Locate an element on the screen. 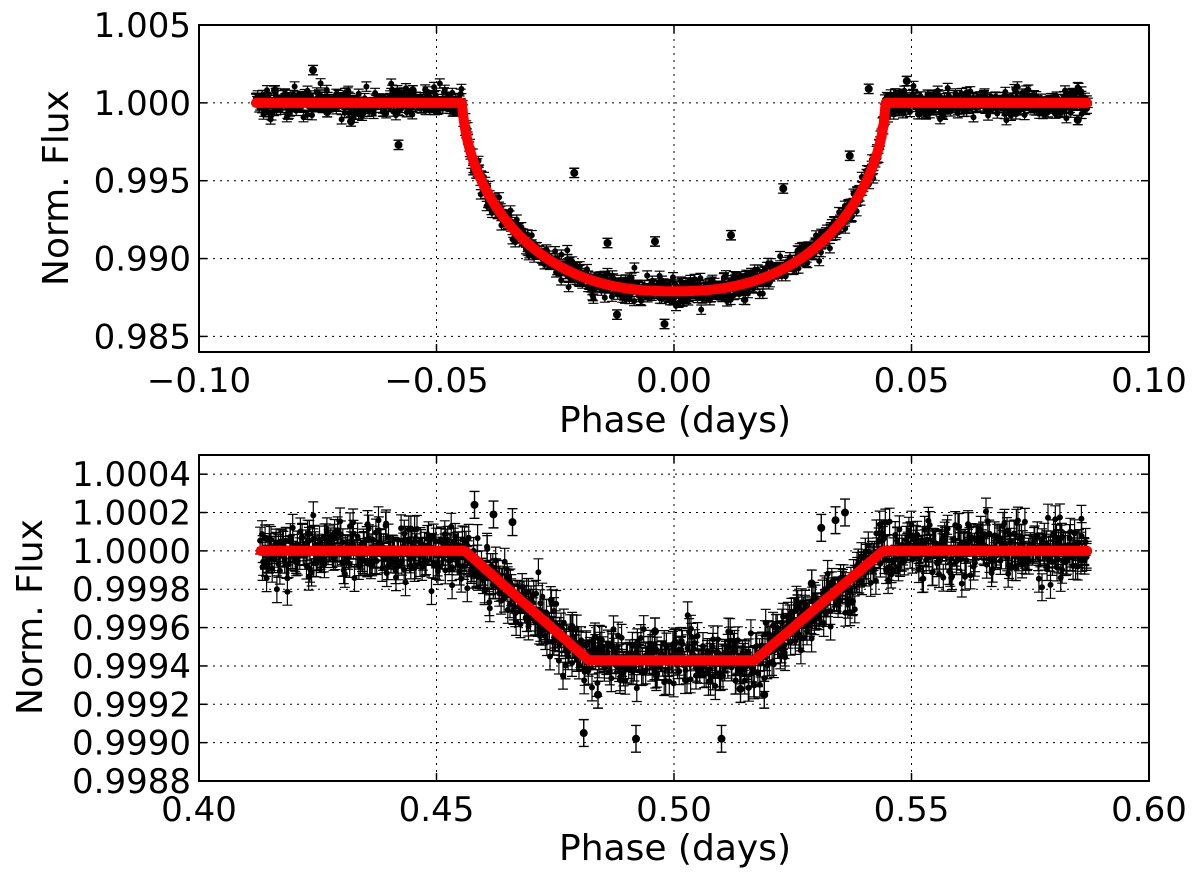  top-x-axis-label: Phase (days) is located at coordinates (675, 420).